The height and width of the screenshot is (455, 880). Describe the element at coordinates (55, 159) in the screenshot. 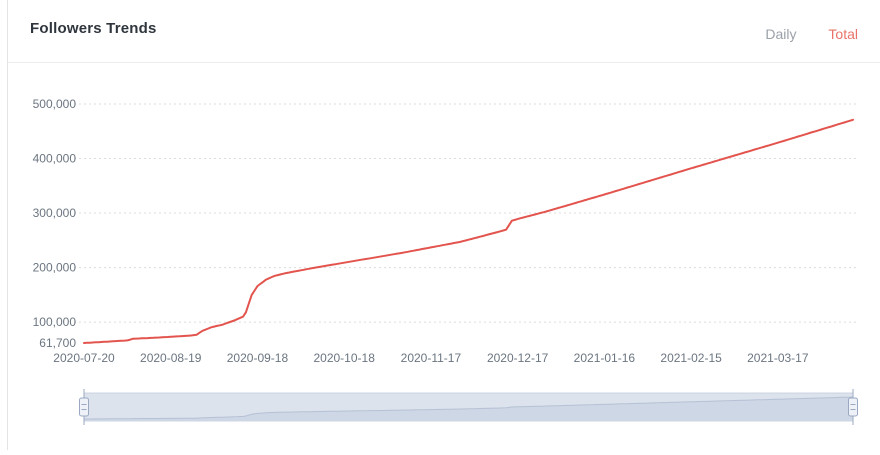

I see `y-tick-label: 400,000` at that location.